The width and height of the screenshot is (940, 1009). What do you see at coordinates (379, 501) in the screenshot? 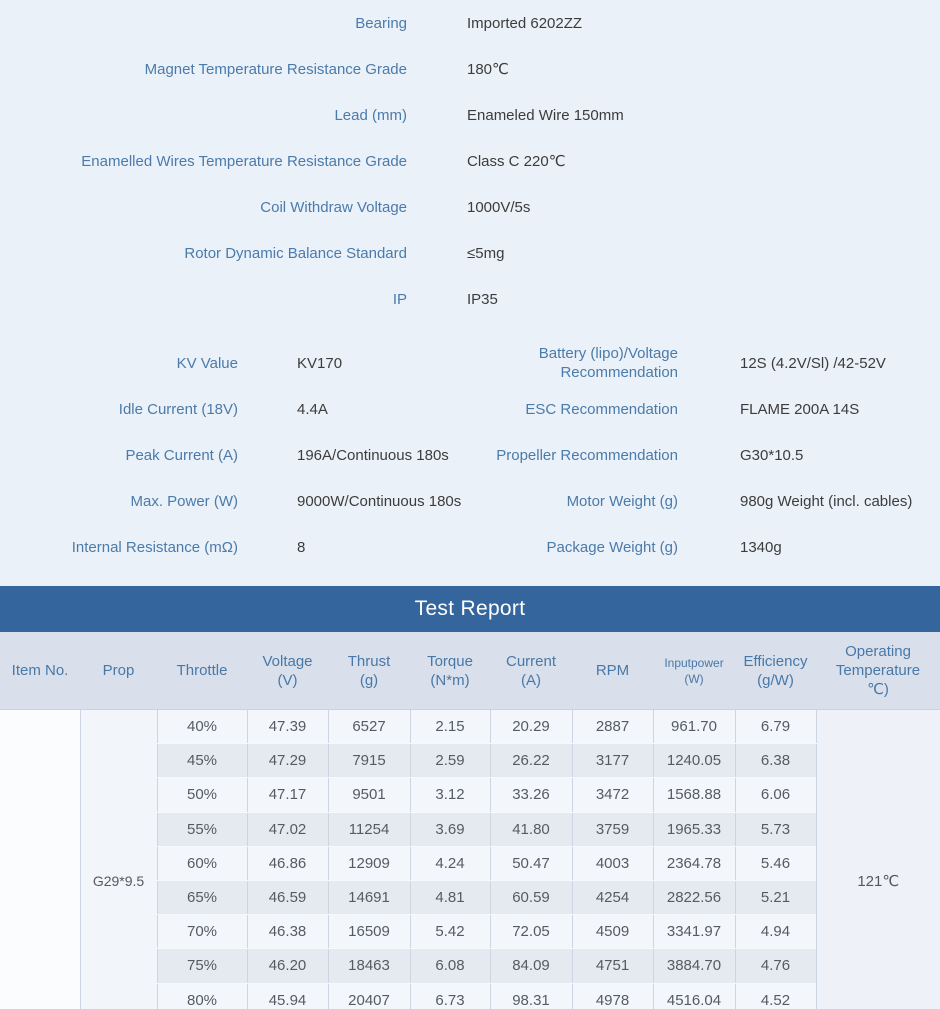
I see `spec-value: 9000W/Continuous 180s` at bounding box center [379, 501].